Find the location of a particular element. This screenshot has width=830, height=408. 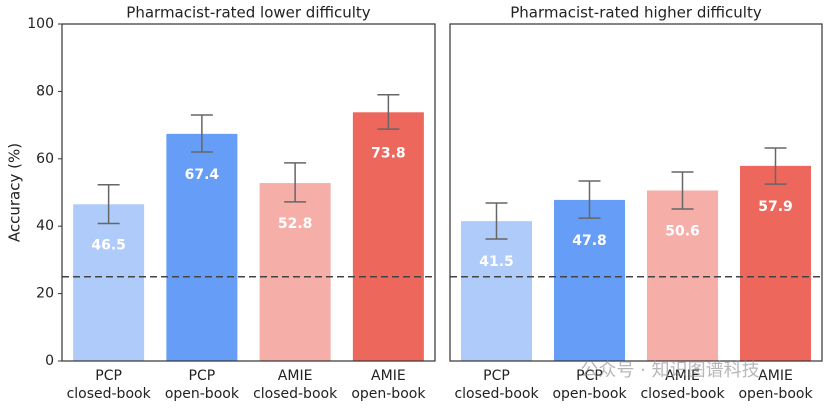

value-label: 47.8 is located at coordinates (589, 241).